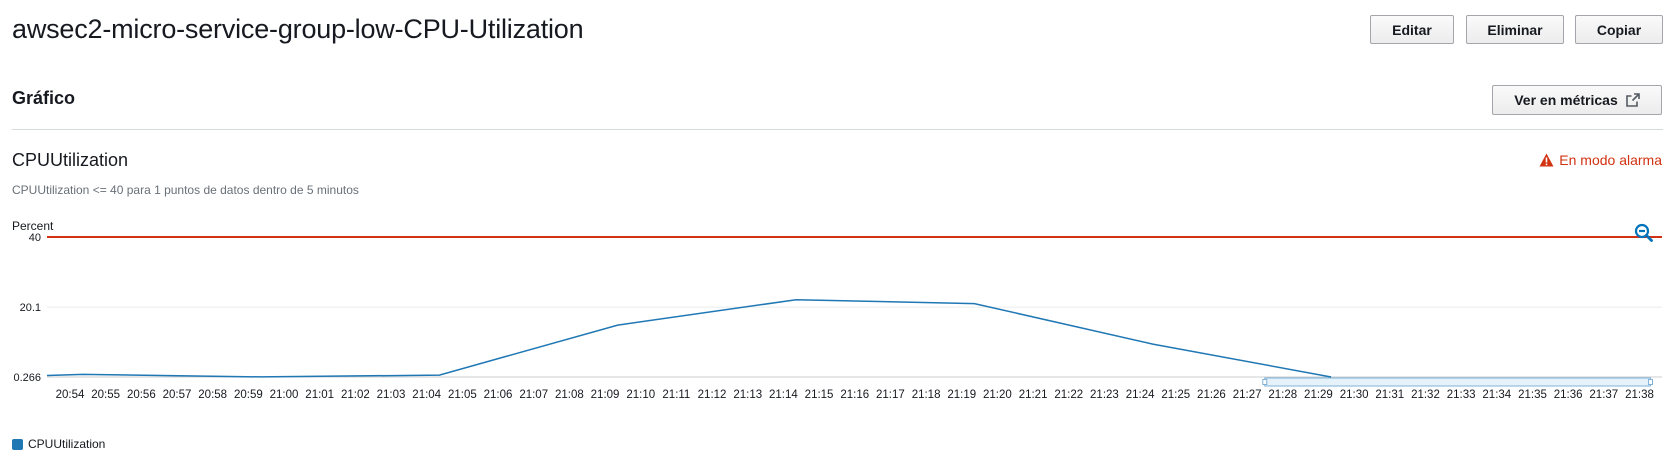 Image resolution: width=1675 pixels, height=471 pixels. I want to click on y-axis-label: Percent, so click(33, 226).